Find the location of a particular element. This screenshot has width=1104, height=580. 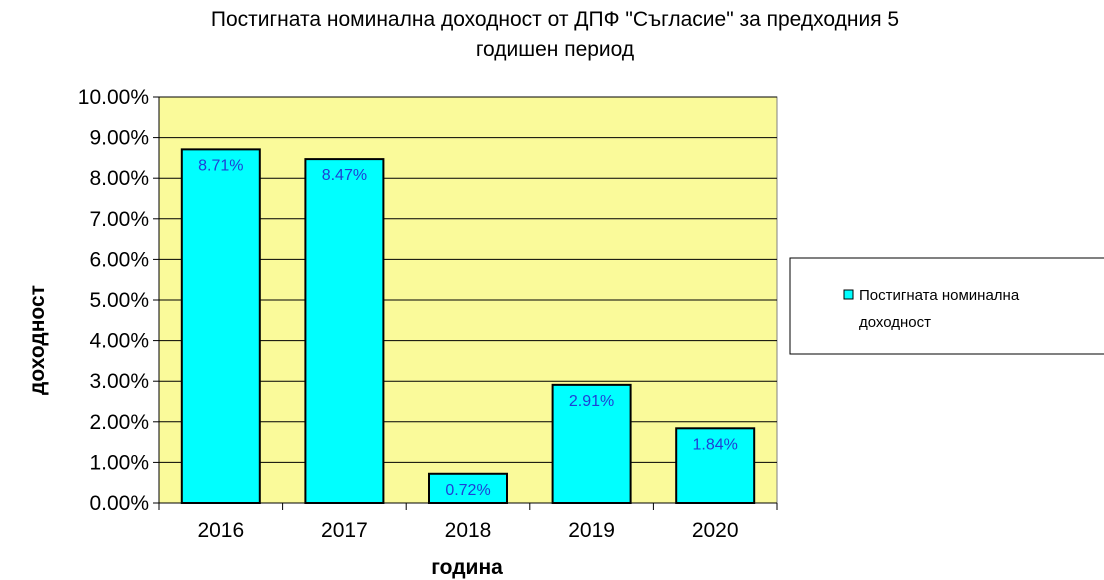

x-tick-label-2018: 2018 is located at coordinates (468, 530).